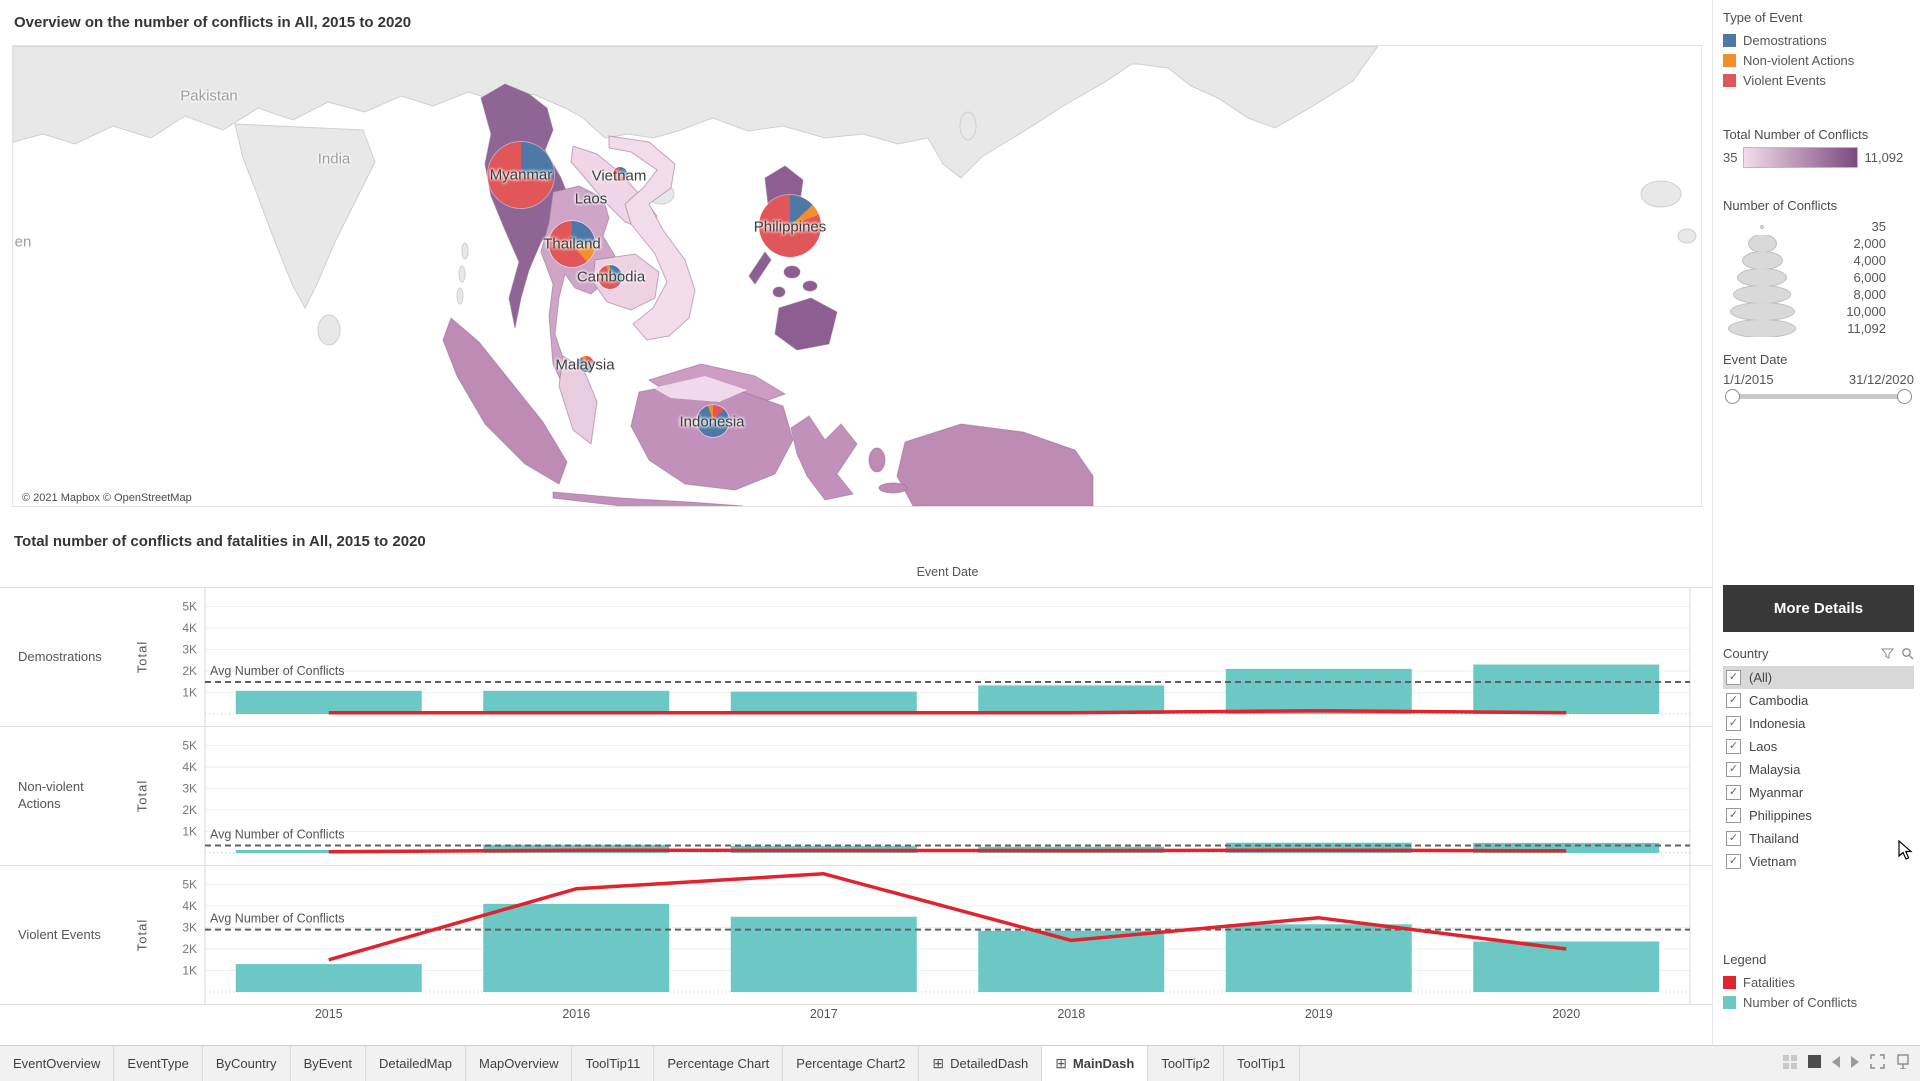 The height and width of the screenshot is (1081, 1920). I want to click on island-java, so click(648, 498).